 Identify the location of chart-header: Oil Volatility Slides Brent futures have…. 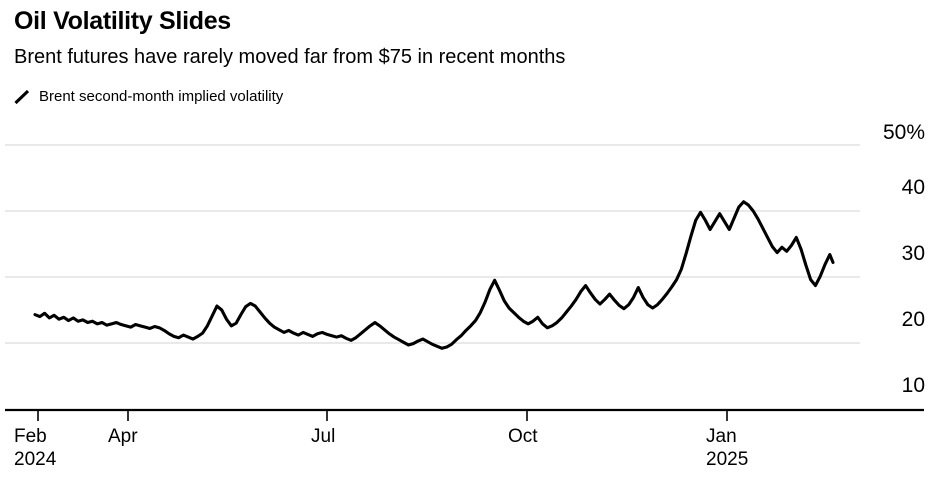
(464, 35).